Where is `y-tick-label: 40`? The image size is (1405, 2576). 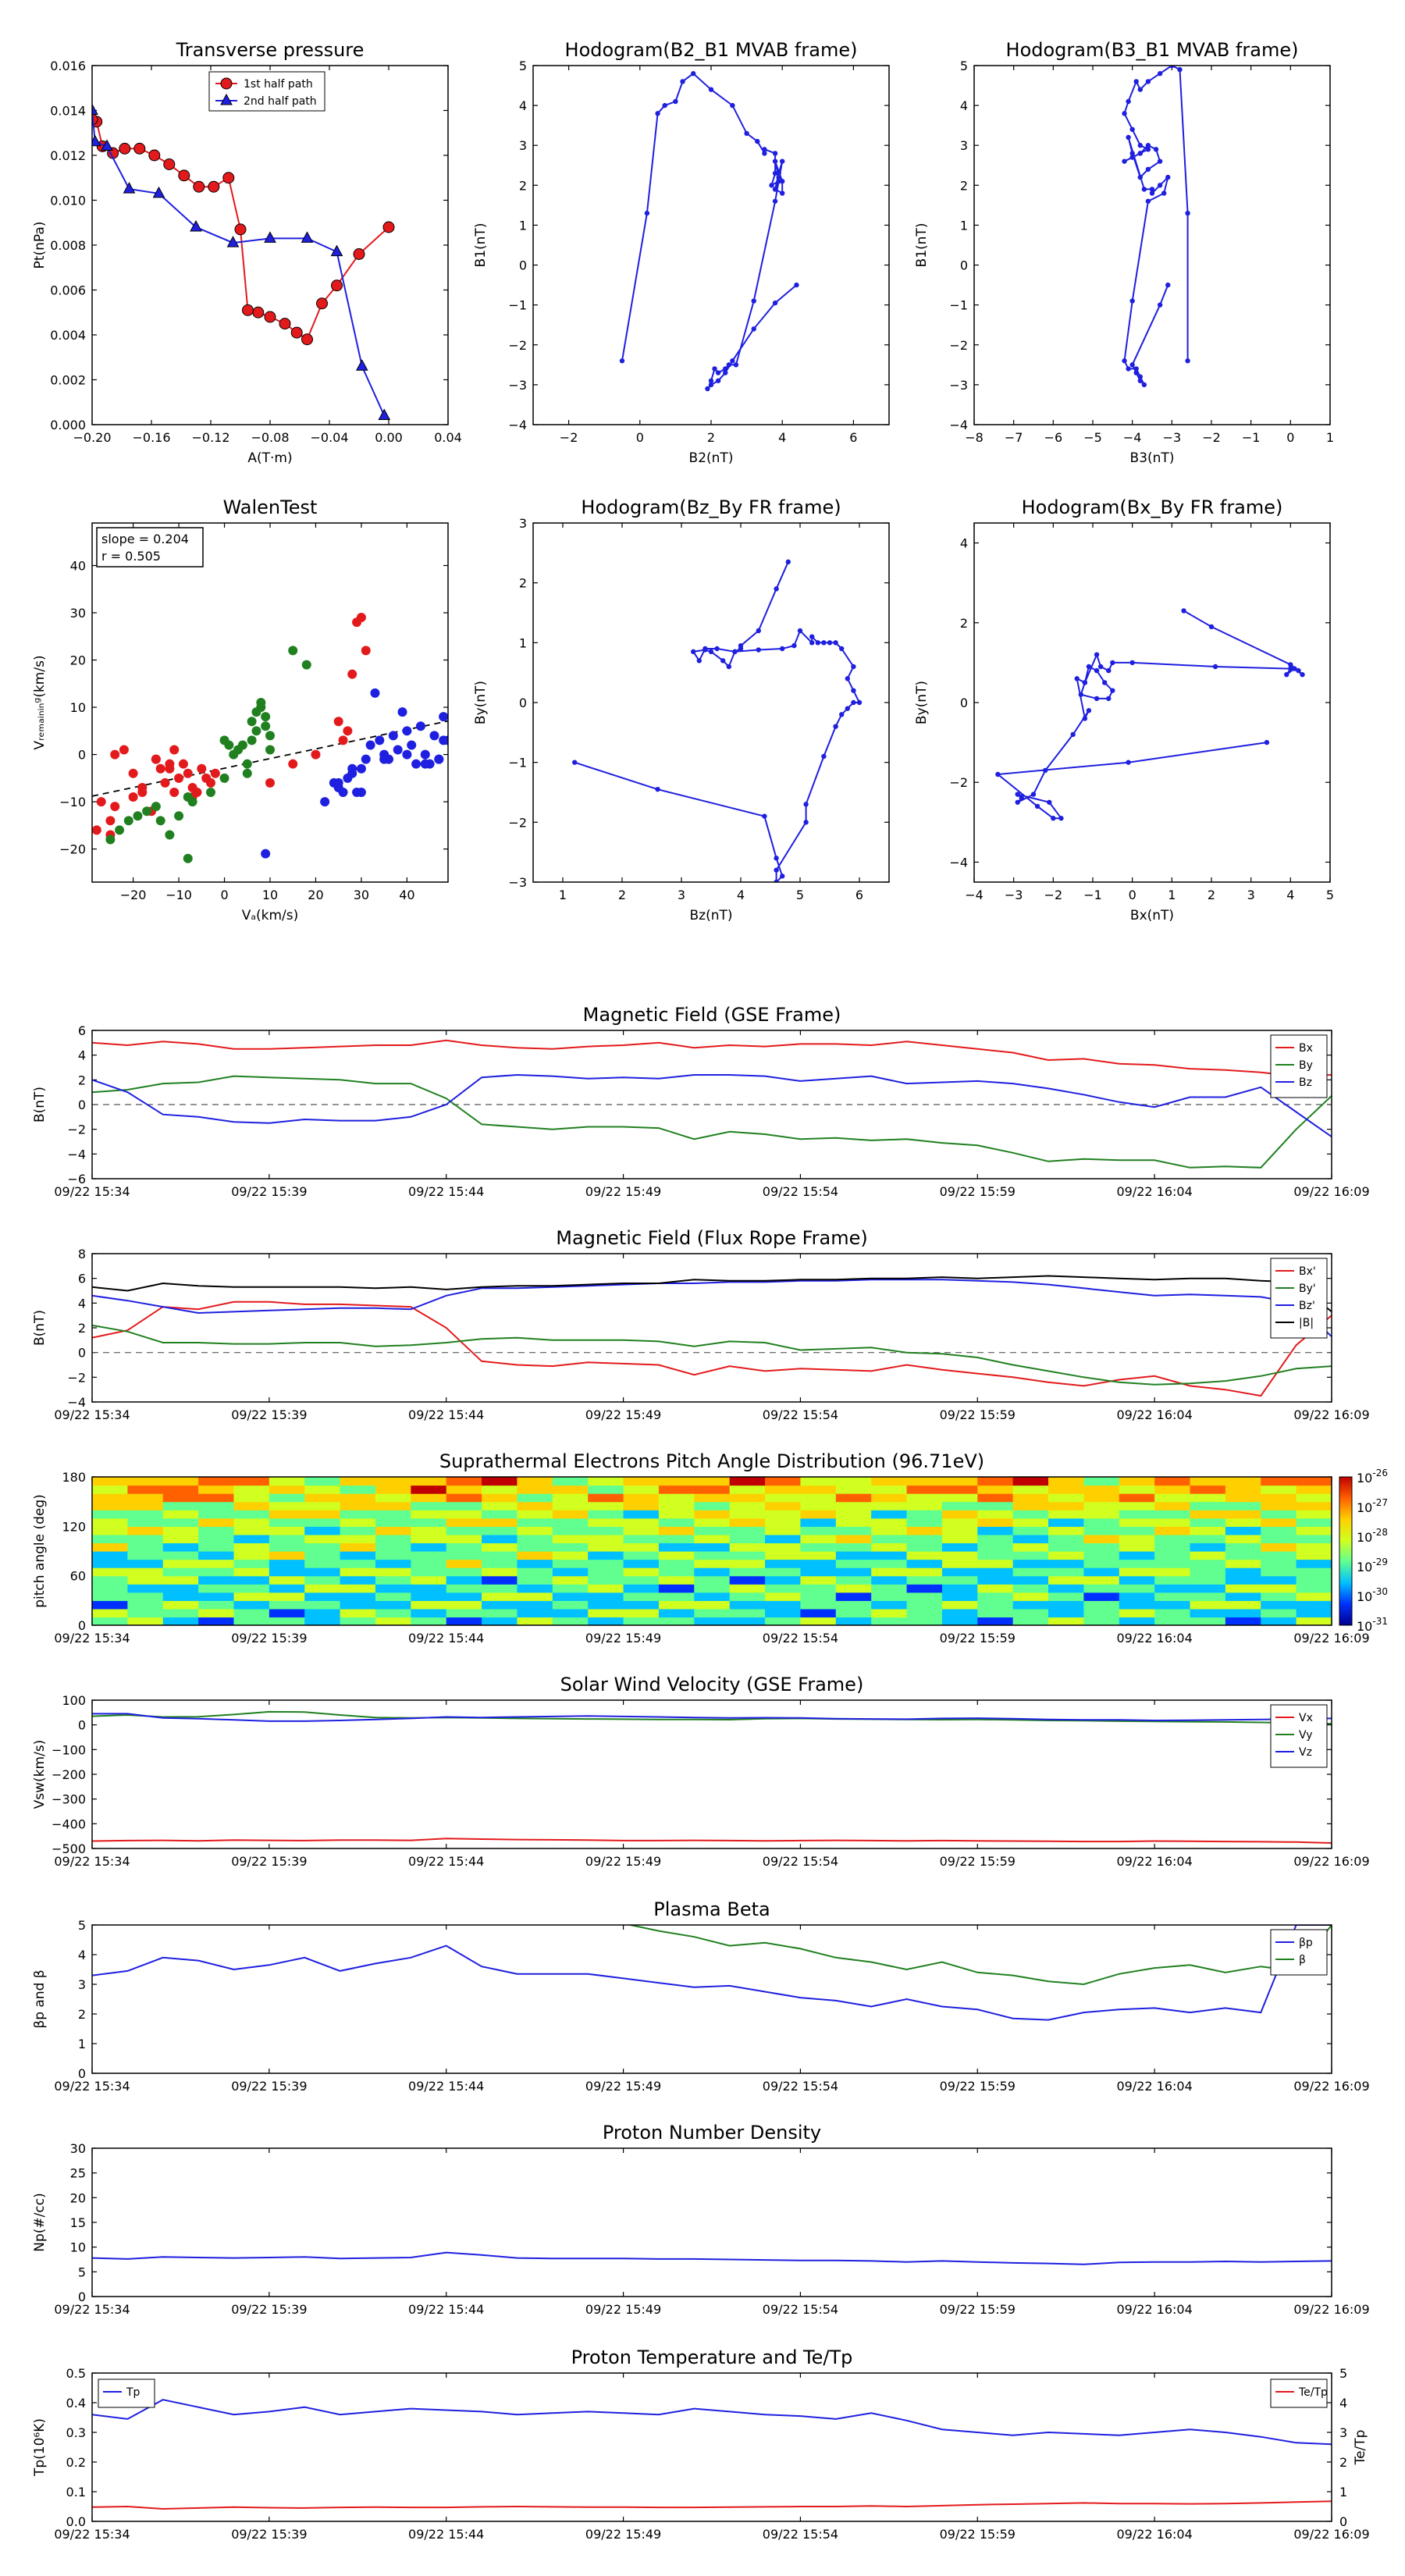
y-tick-label: 40 is located at coordinates (78, 565).